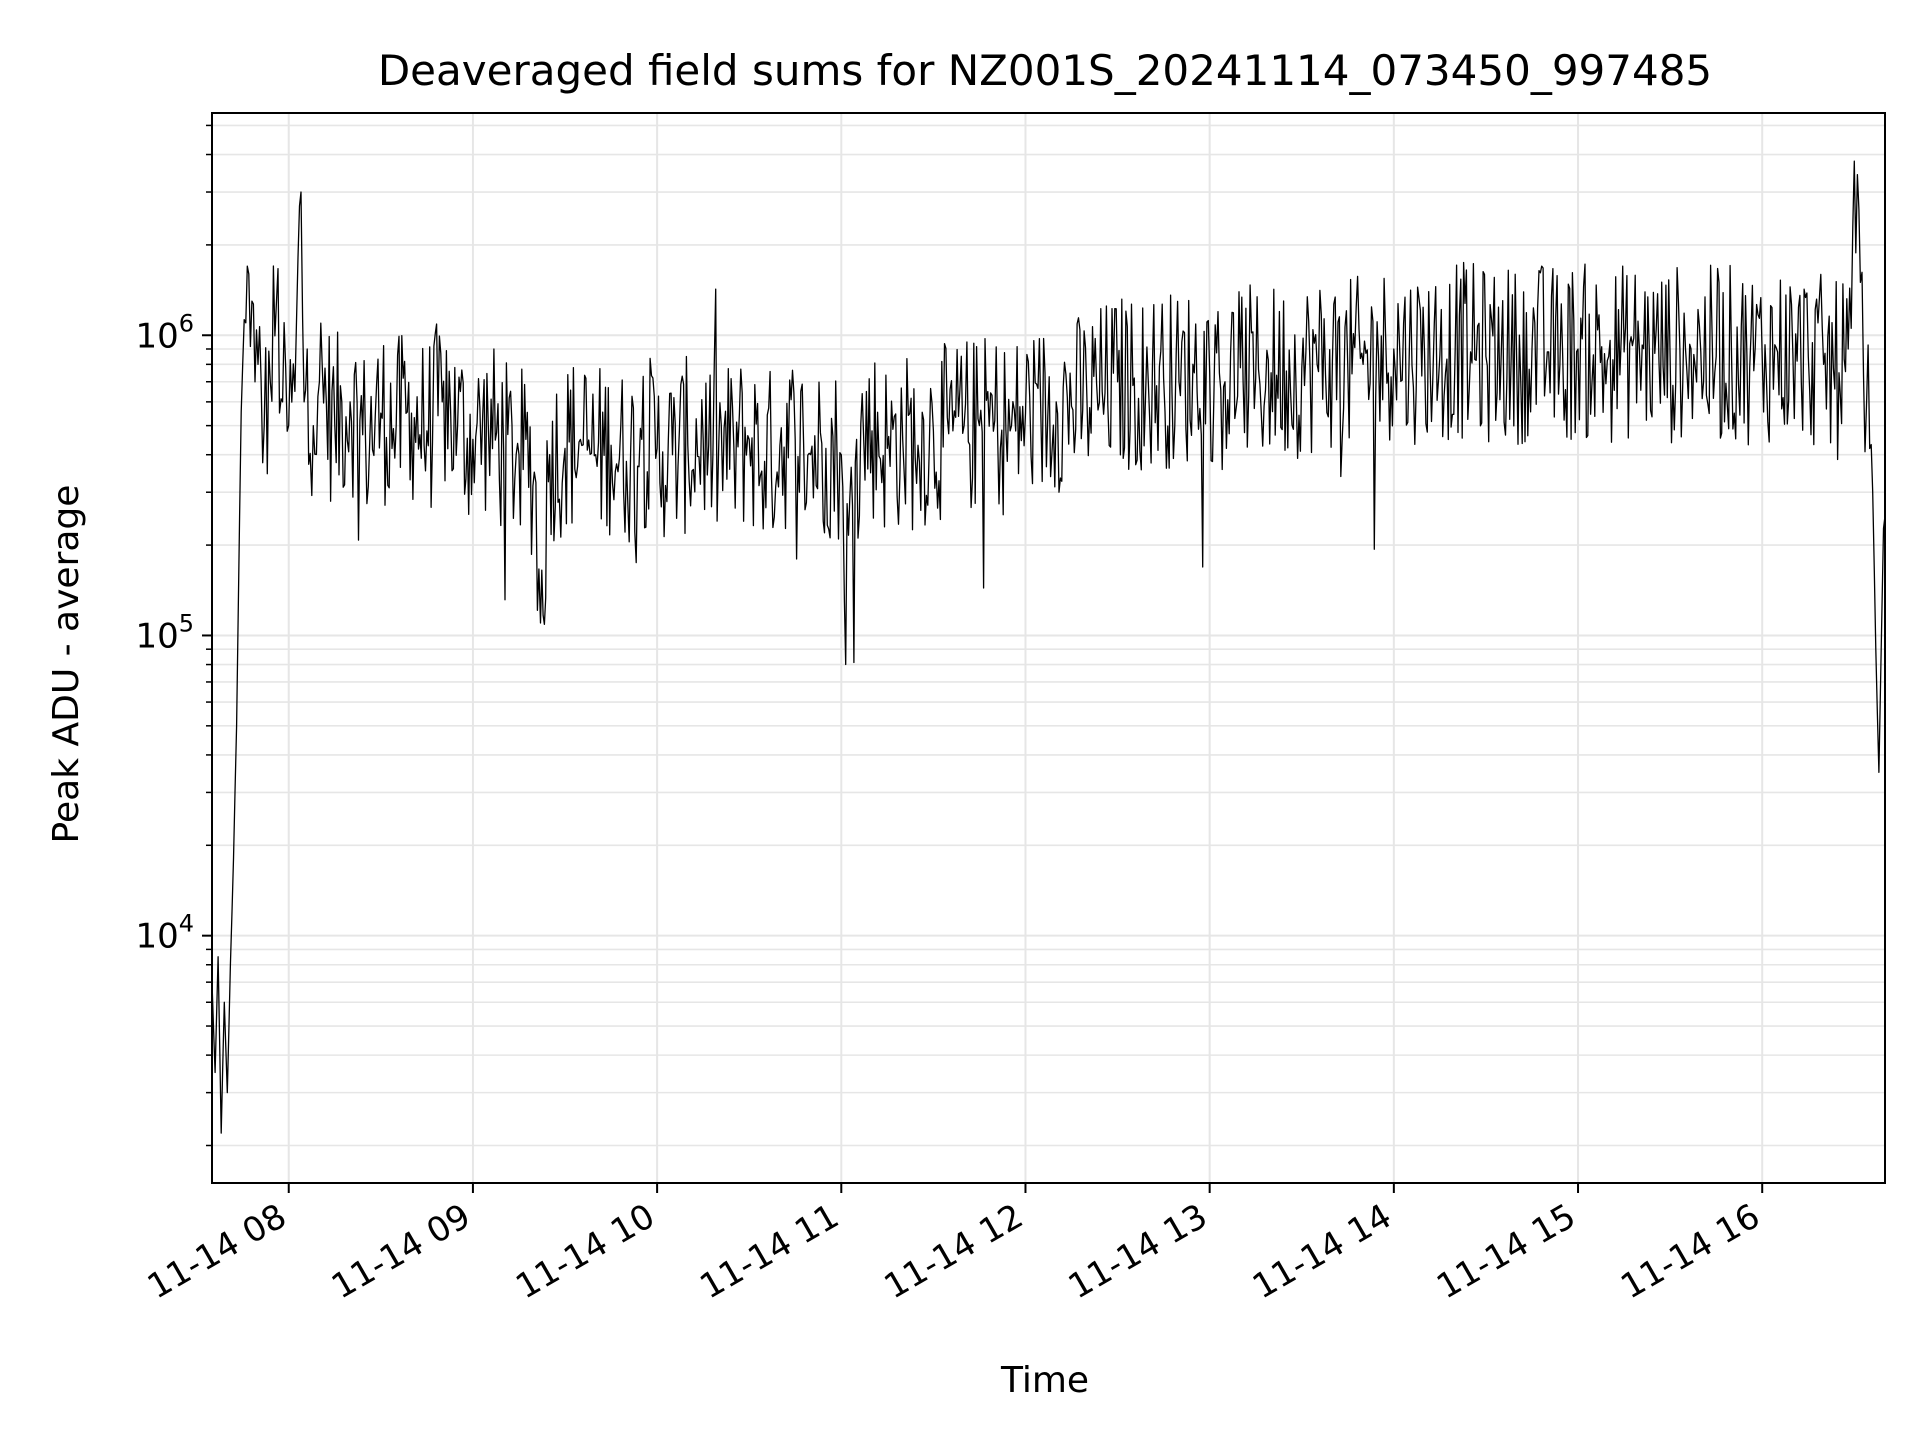  Describe the element at coordinates (164, 332) in the screenshot. I see `y-tick-label: 10⁶` at that location.